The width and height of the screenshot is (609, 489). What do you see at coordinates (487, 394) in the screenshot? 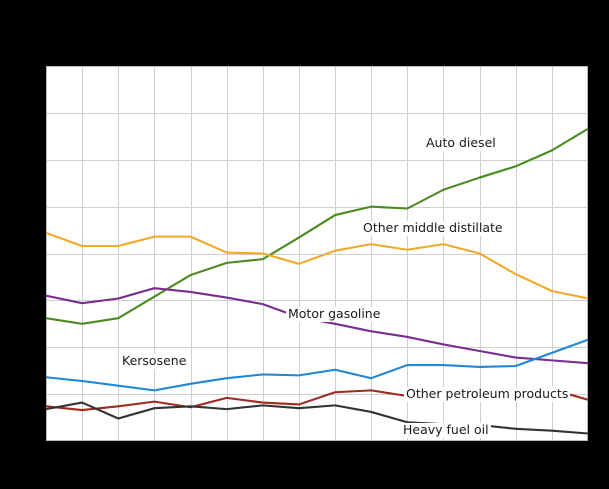
I see `series-label-other-petroleum-products: Other petroleum products` at bounding box center [487, 394].